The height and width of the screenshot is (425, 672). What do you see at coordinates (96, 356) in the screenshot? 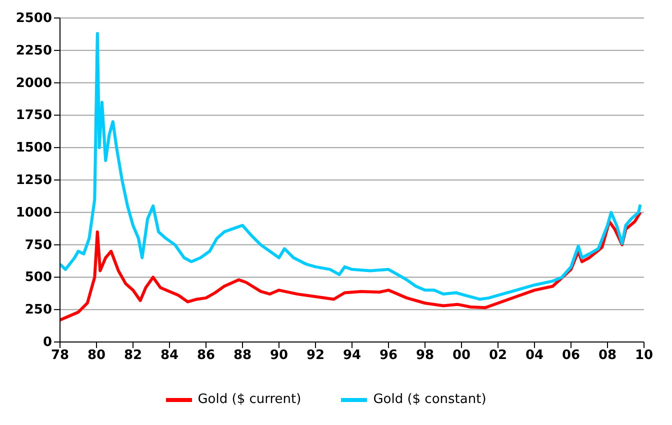
I see `x-tick-label: 80` at bounding box center [96, 356].